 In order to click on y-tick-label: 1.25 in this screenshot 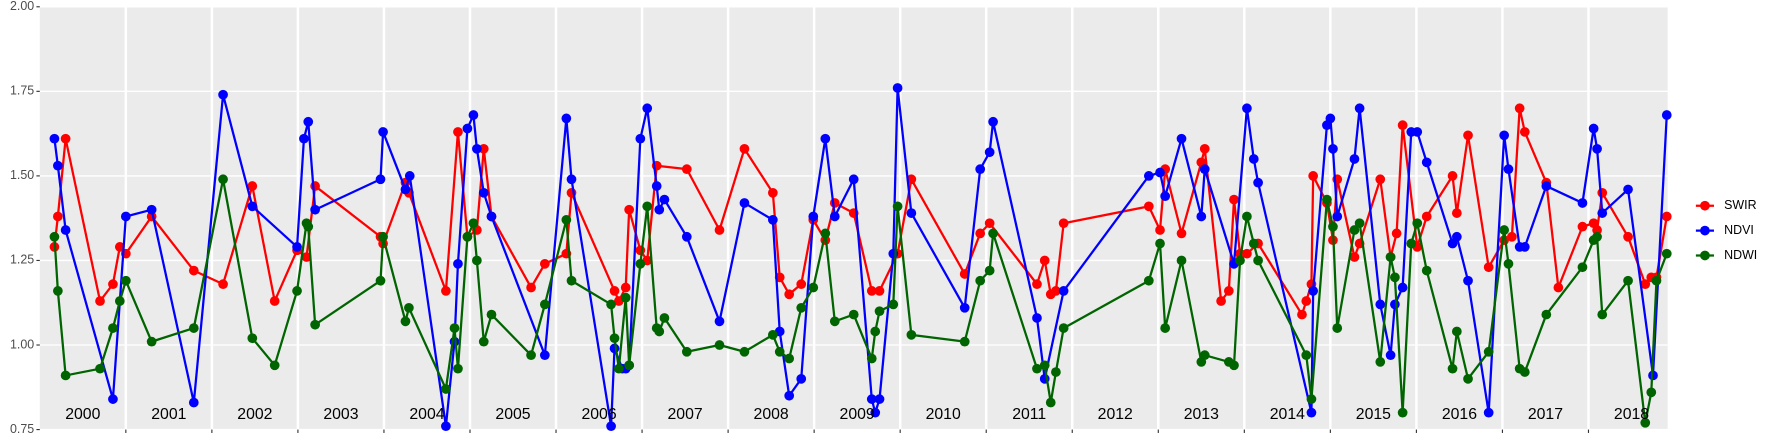, I will do `click(22, 260)`.